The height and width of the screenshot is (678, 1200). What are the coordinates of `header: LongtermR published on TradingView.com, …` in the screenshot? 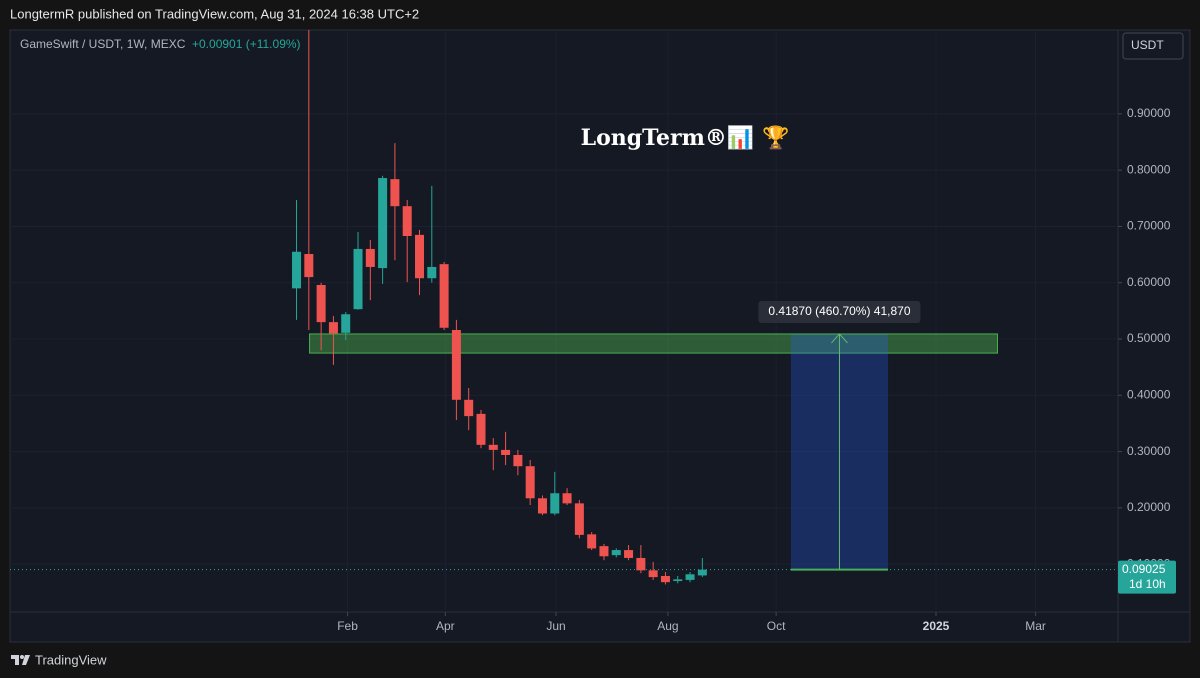 It's located at (214, 13).